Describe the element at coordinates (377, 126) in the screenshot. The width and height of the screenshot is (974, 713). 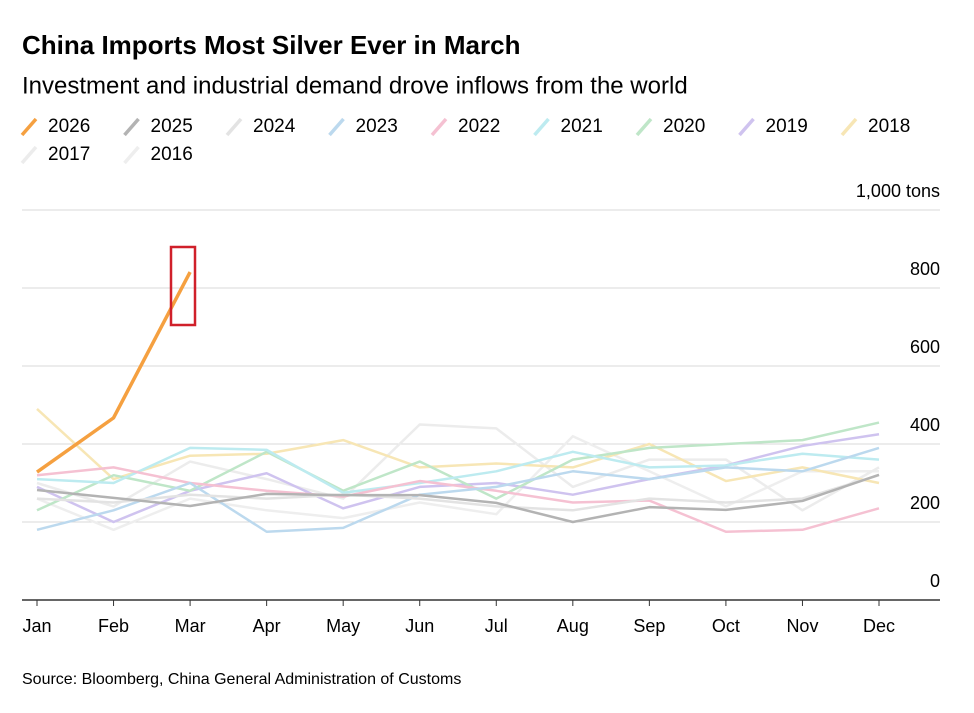
I see `legend-label: 2023` at that location.